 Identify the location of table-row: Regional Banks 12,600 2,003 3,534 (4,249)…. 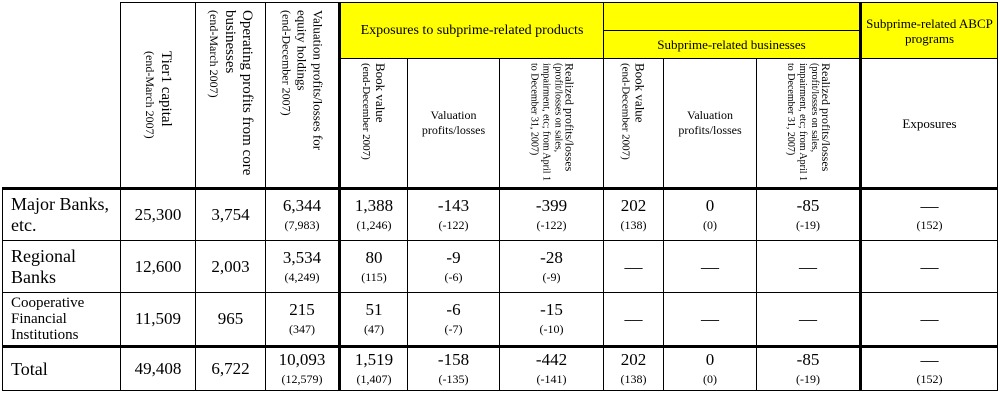
(500, 266).